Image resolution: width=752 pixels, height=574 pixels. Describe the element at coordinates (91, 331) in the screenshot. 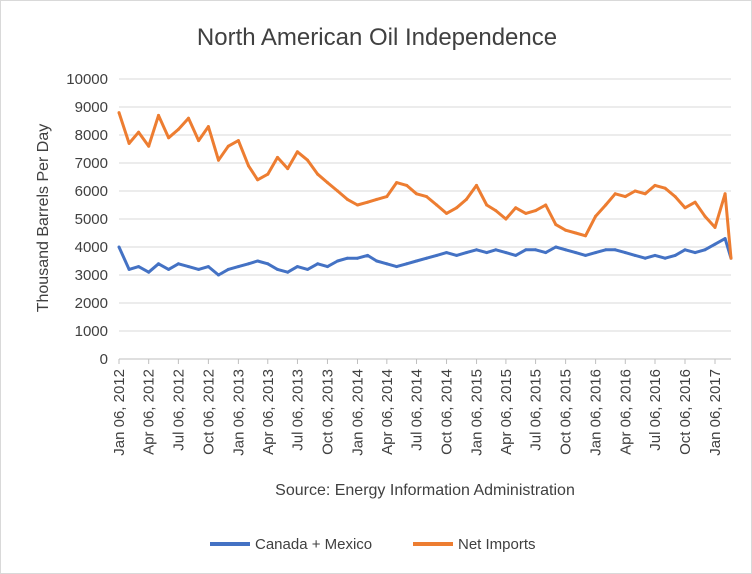

I see `y-tick-label: 1000` at that location.